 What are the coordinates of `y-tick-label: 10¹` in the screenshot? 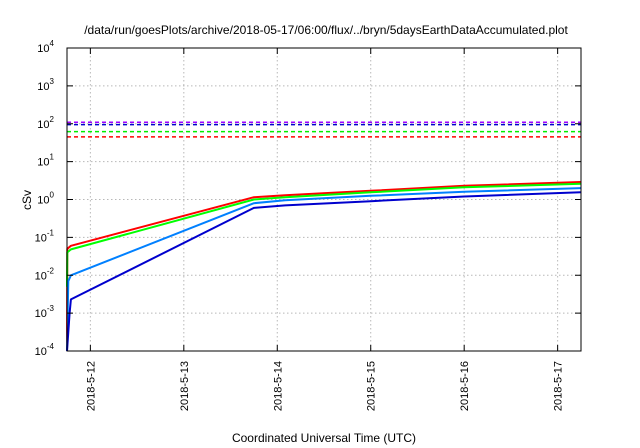 It's located at (45, 161).